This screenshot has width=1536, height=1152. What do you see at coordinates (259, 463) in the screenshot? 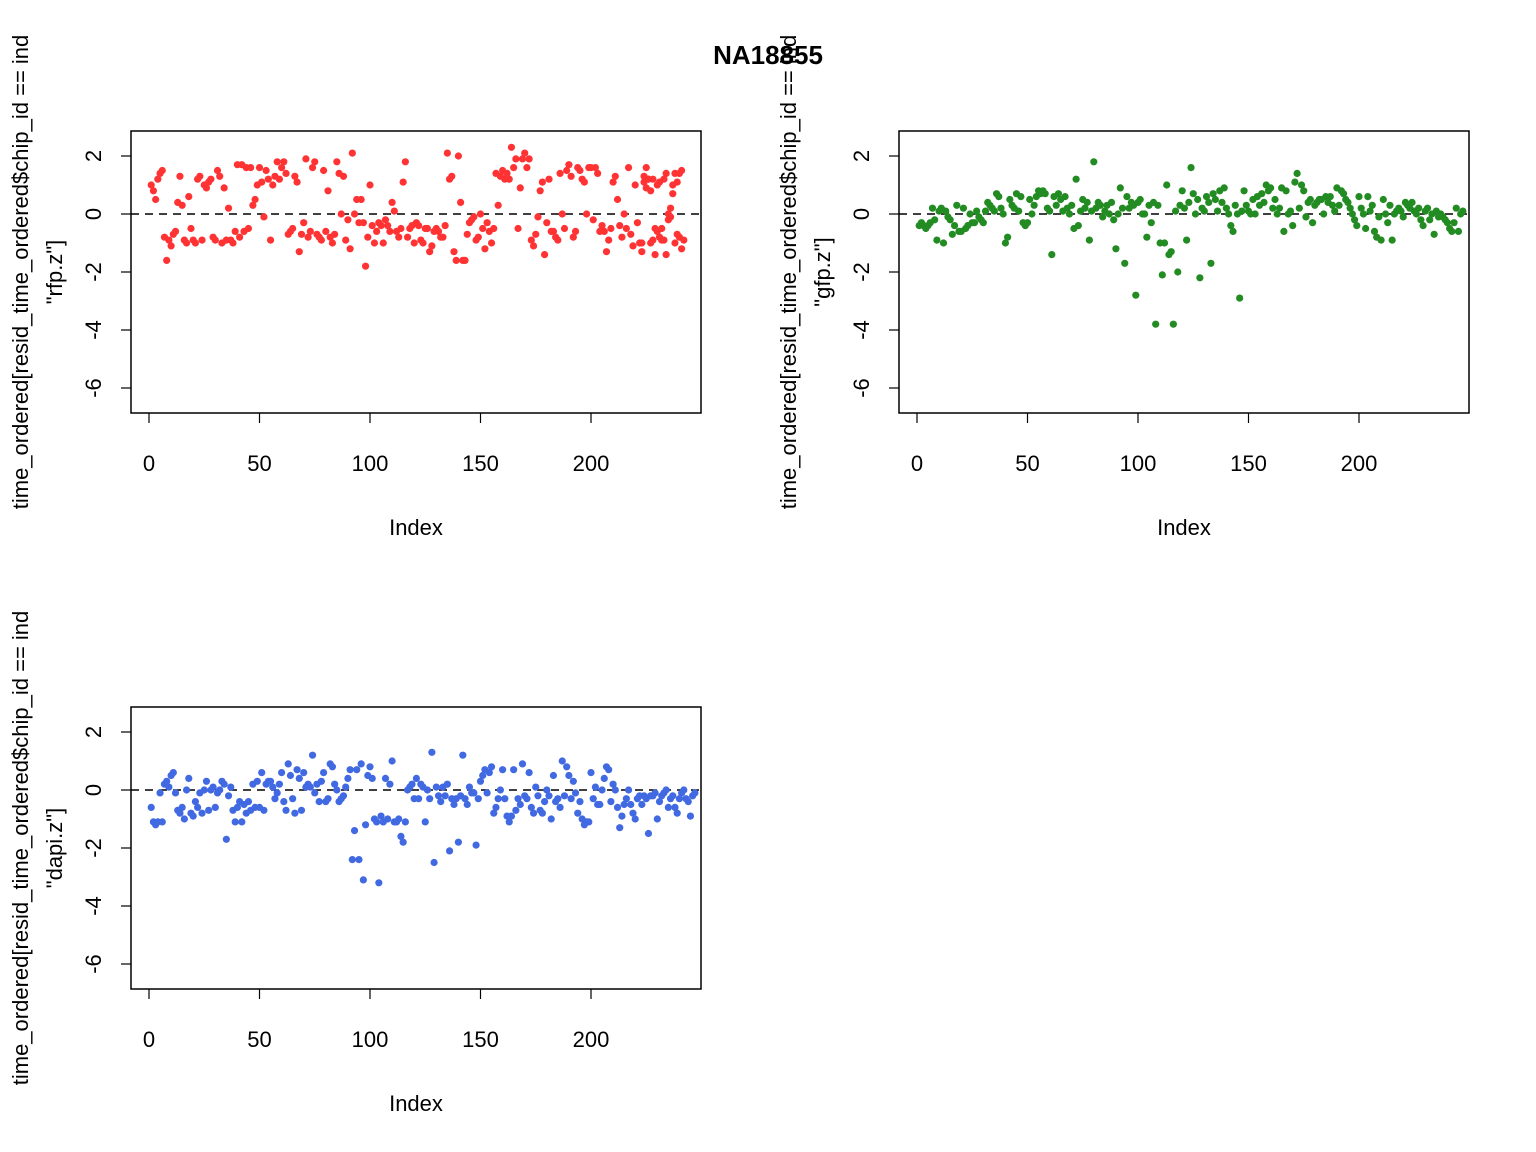
I see `x-tick-label: 50` at bounding box center [259, 463].